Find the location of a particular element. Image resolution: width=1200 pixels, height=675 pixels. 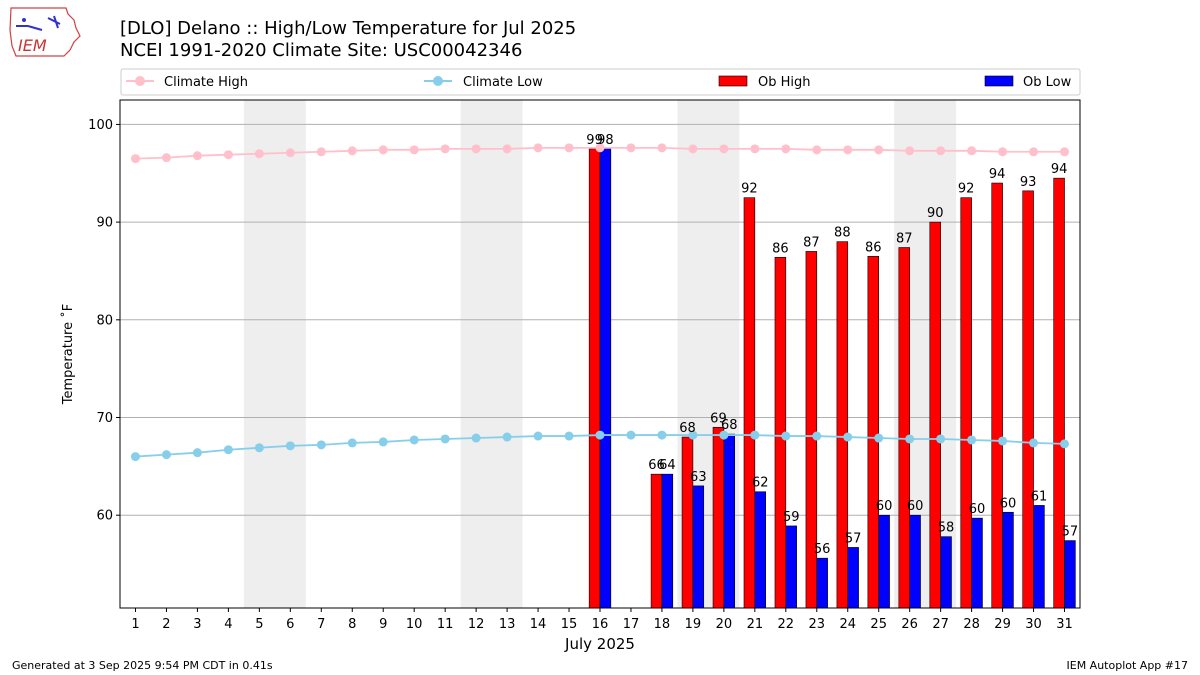

x-tick-label: 9 is located at coordinates (383, 624).